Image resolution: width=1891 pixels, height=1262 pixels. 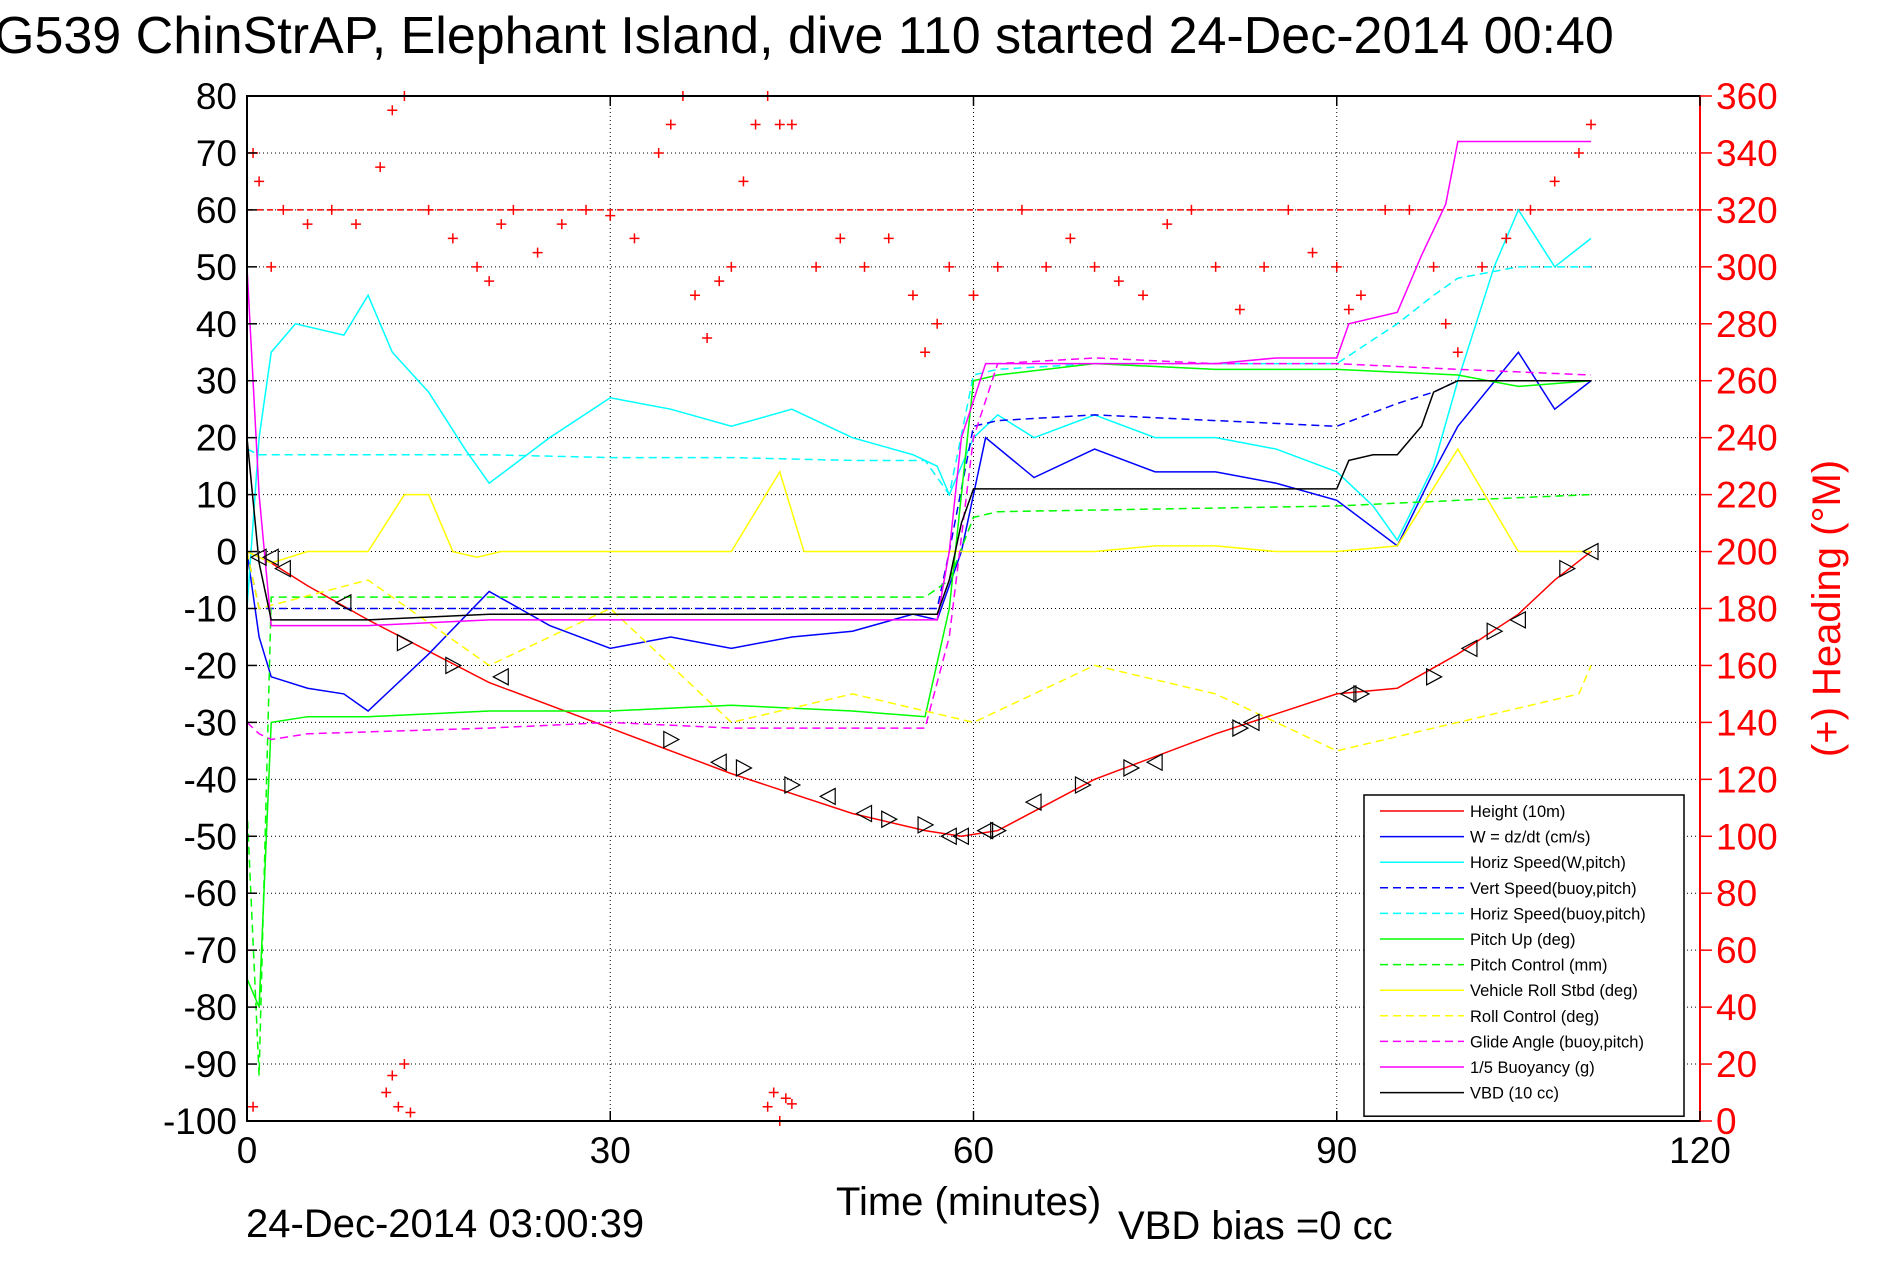 I want to click on y-tick-label: 20, so click(x=216, y=438).